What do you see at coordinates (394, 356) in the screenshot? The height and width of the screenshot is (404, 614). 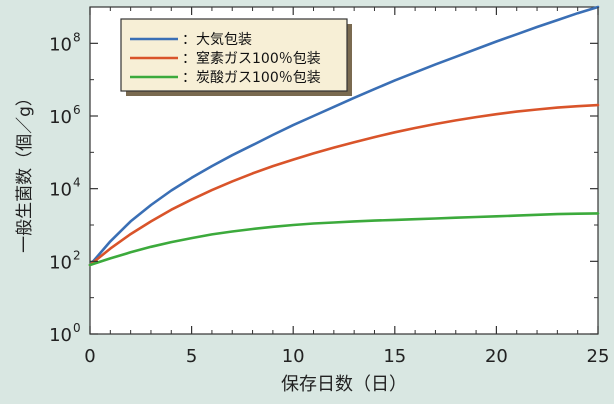 I see `x-tick-label: 15` at bounding box center [394, 356].